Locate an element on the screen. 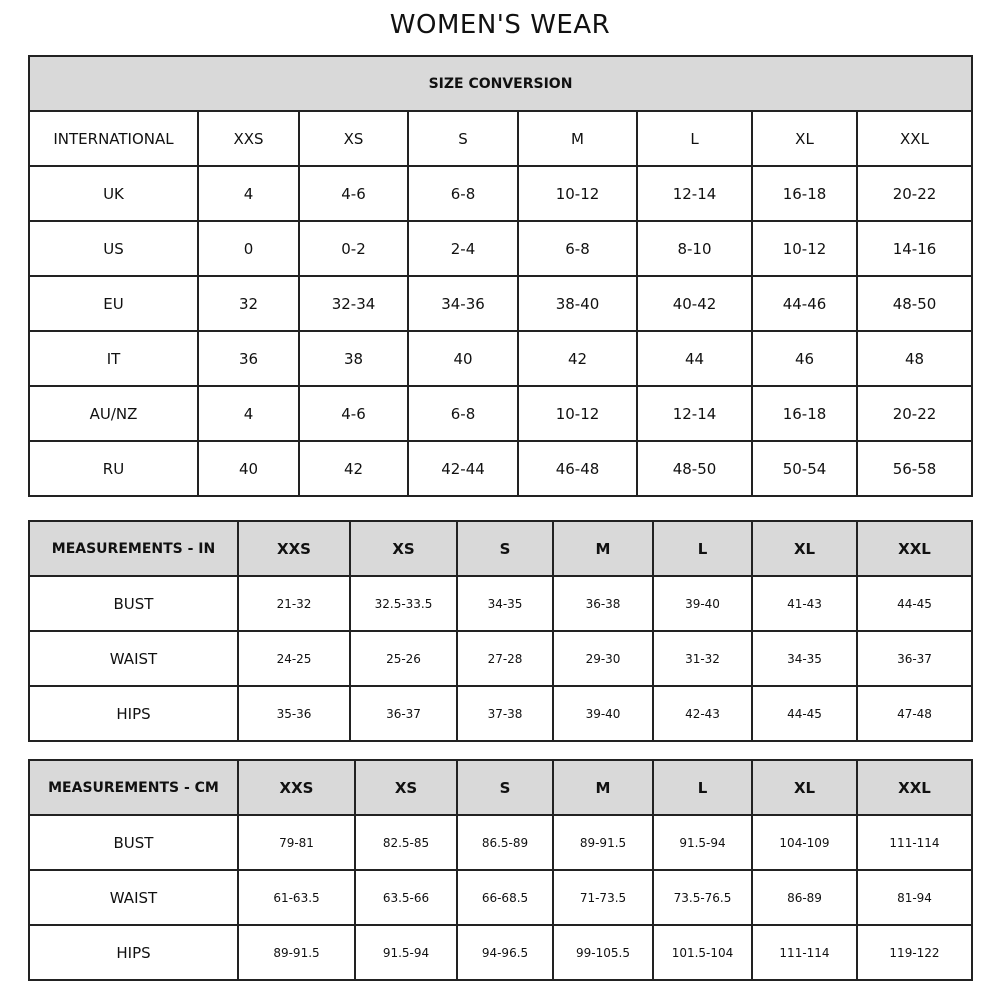 This screenshot has height=1000, width=1000. header-row: MEASUREMENTS - CM XXS XS S M L XL XXL is located at coordinates (500, 787).